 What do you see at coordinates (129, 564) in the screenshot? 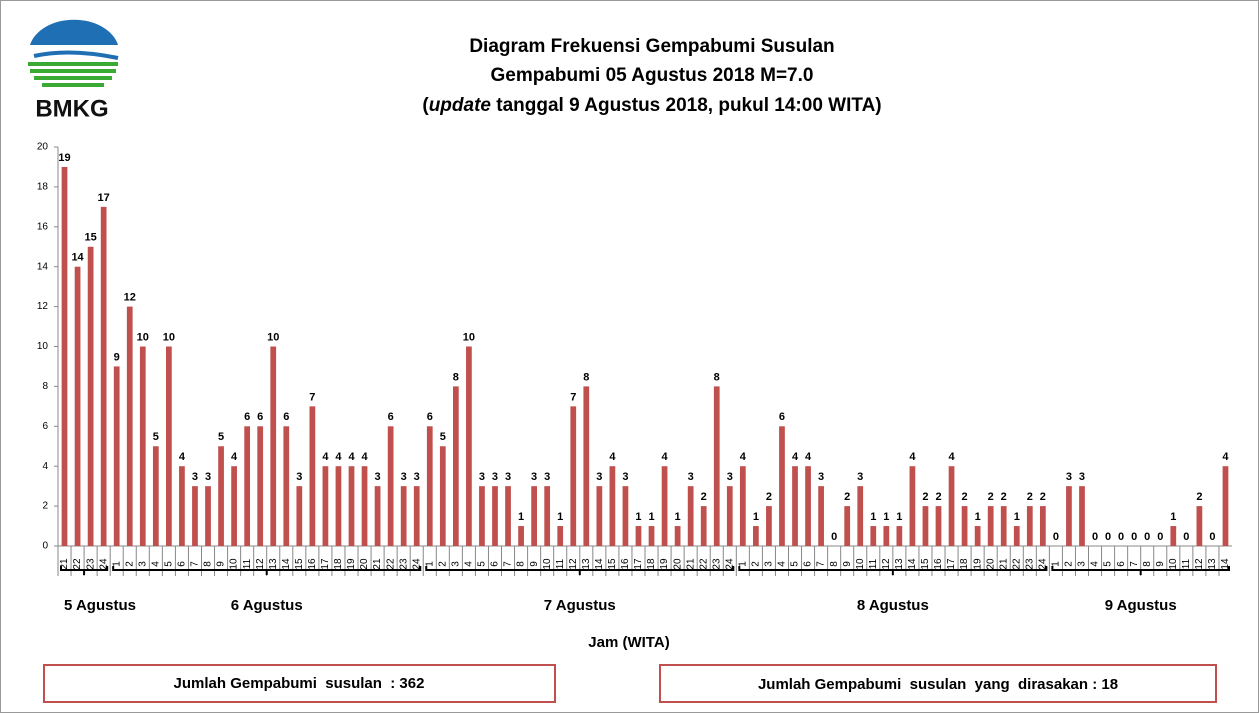
I see `x-tick-label: 2` at bounding box center [129, 564].